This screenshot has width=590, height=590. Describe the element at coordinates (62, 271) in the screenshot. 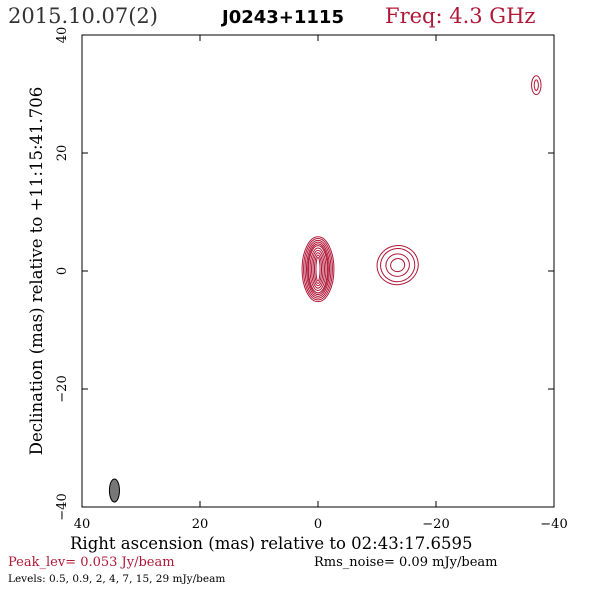

I see `y-tick-label: 0` at that location.